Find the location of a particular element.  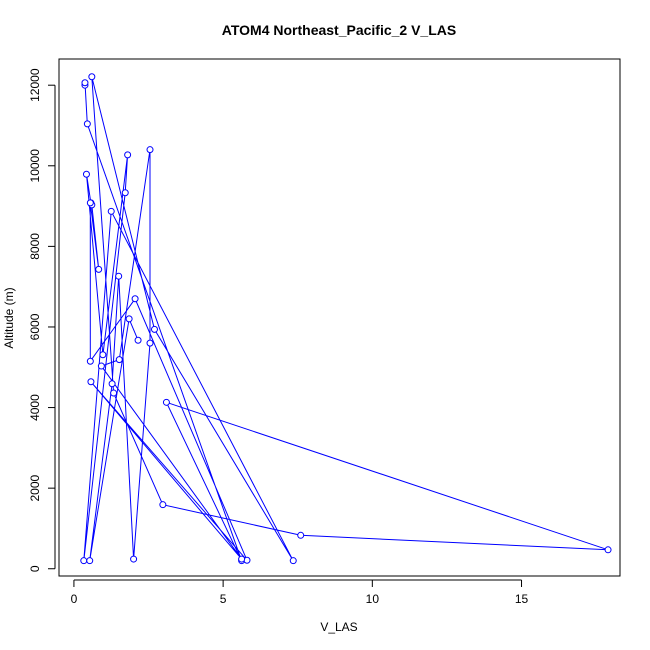

x-axis: 0 5 10 15 is located at coordinates (300, 592).